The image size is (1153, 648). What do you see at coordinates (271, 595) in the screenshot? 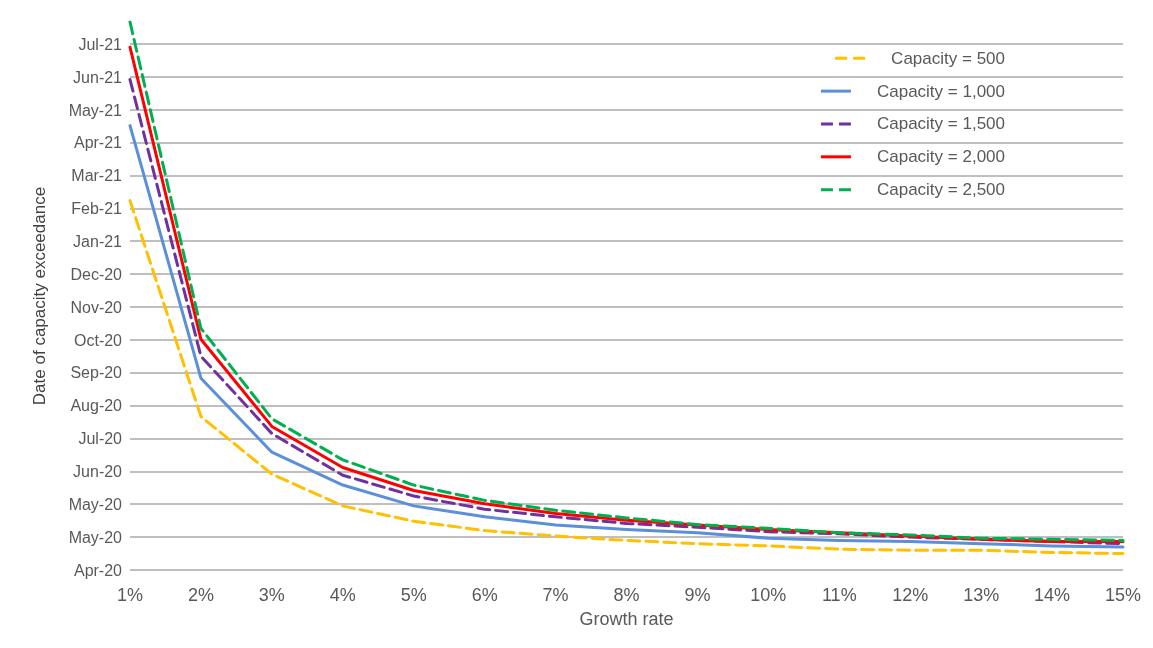
I see `x-tick-label: 3%` at bounding box center [271, 595].